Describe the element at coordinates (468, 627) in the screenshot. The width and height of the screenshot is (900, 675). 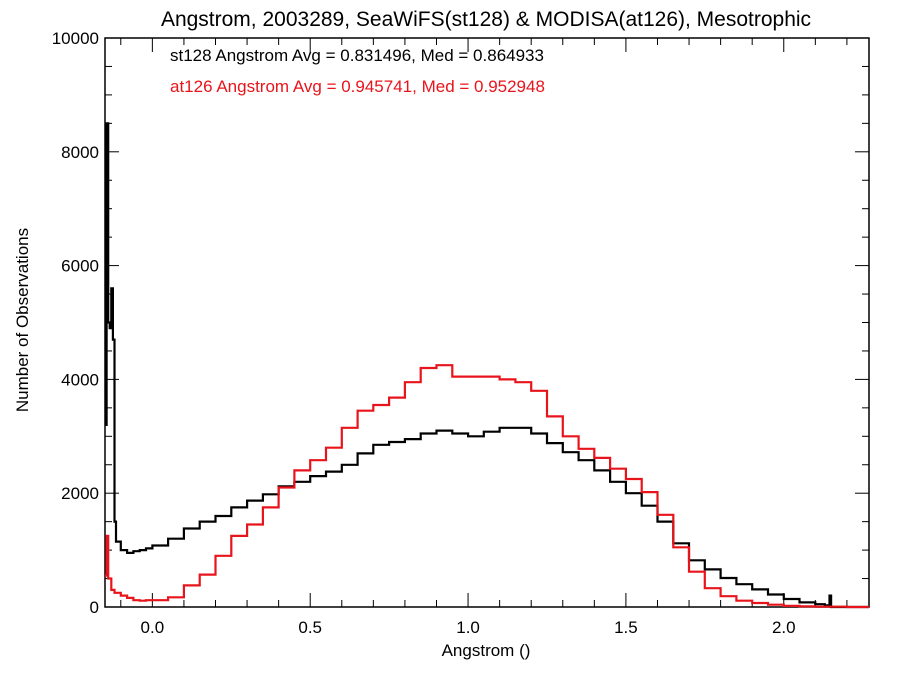
I see `x-tick-label: 1.0` at that location.